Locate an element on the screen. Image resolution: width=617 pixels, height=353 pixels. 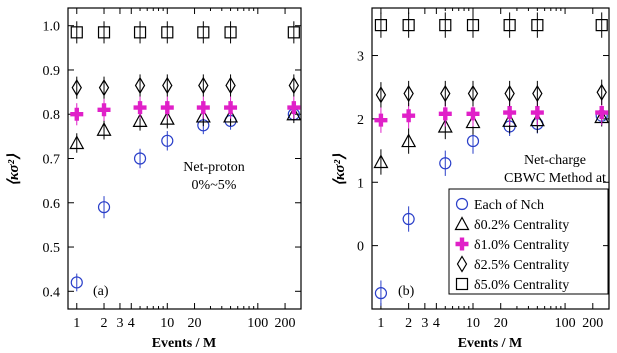
panel-a-ytick-label: 0.5 is located at coordinates (52, 248).